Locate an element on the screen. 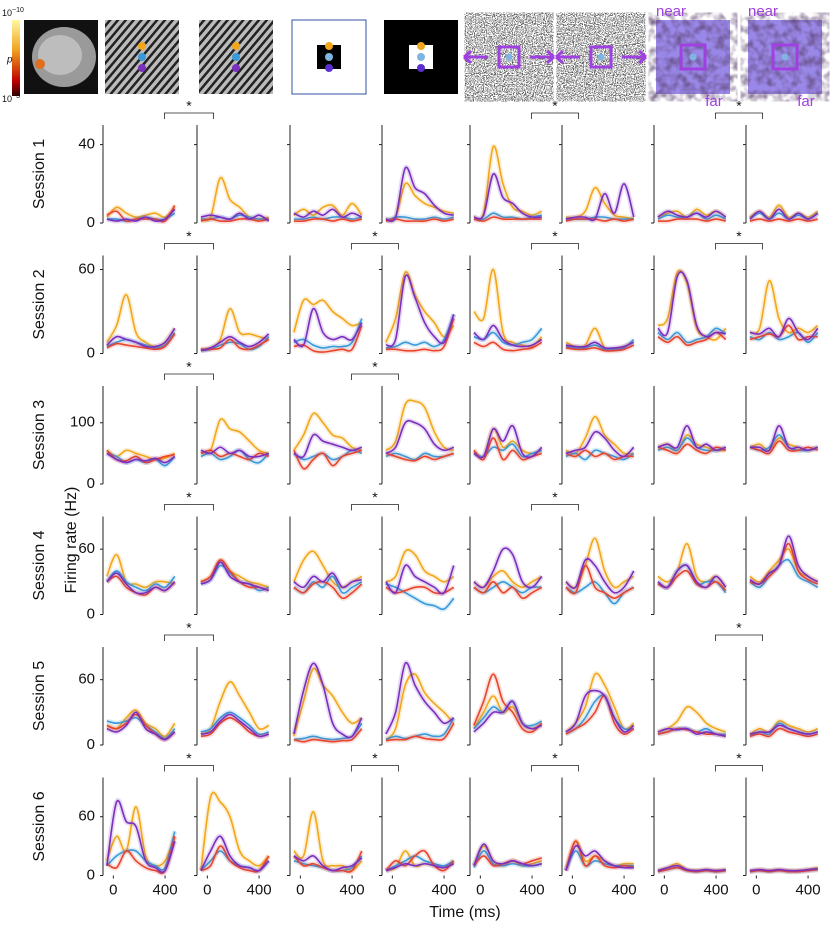  x-axis-label: Time (ms) is located at coordinates (464, 912).